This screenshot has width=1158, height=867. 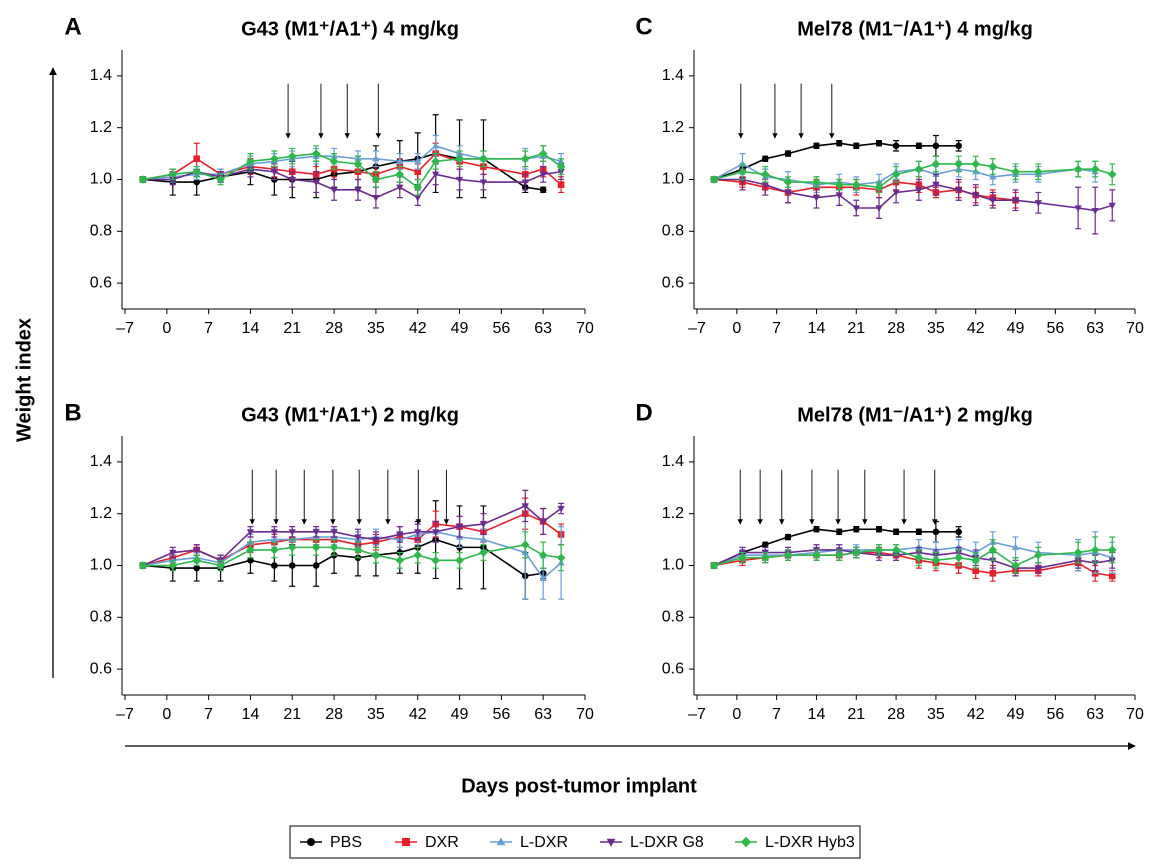 I want to click on panel-letter: A, so click(x=72, y=26).